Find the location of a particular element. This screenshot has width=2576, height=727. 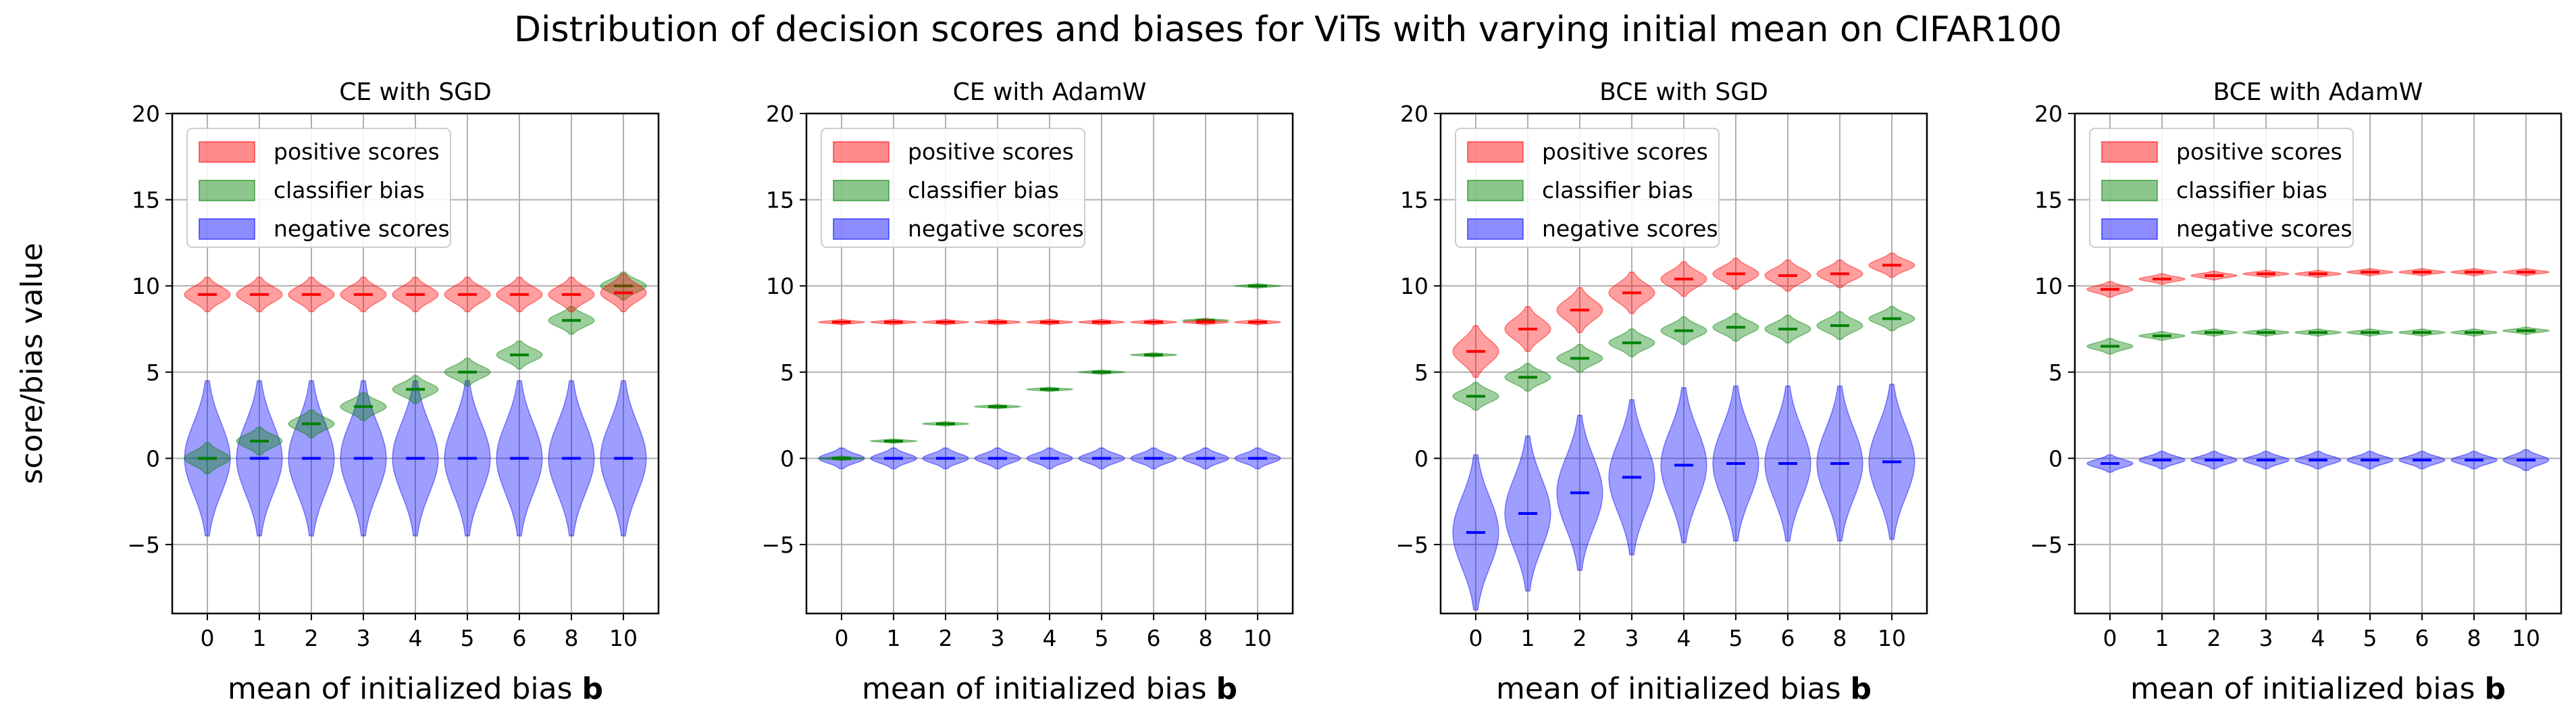

p4-x-tick-label: 6 is located at coordinates (2422, 638).